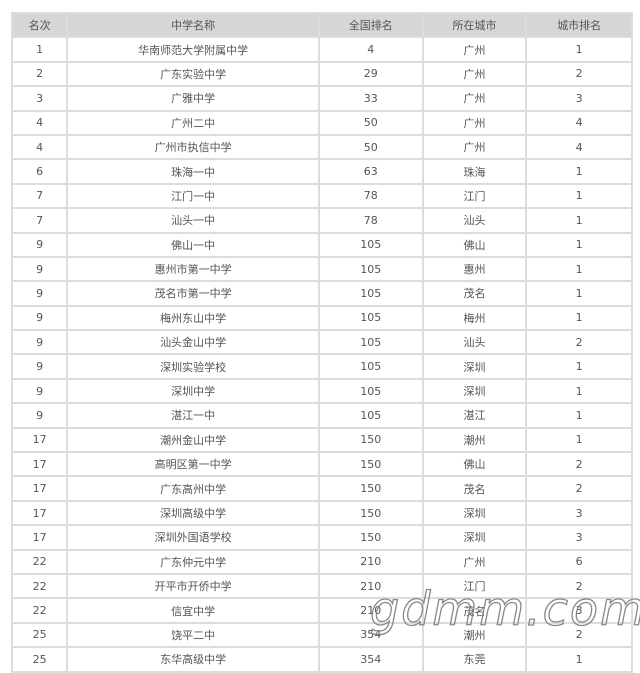 The height and width of the screenshot is (673, 640). I want to click on table-row: 22 开平市开侨中学 210 江门 2, so click(322, 586).